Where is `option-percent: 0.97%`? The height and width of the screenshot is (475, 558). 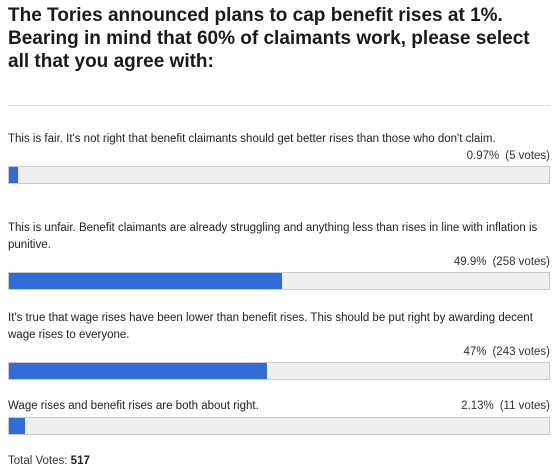 option-percent: 0.97% is located at coordinates (483, 156).